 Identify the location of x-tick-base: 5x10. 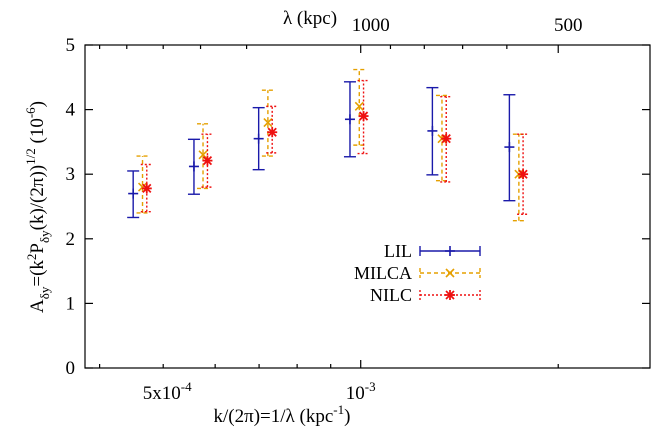
(162, 393).